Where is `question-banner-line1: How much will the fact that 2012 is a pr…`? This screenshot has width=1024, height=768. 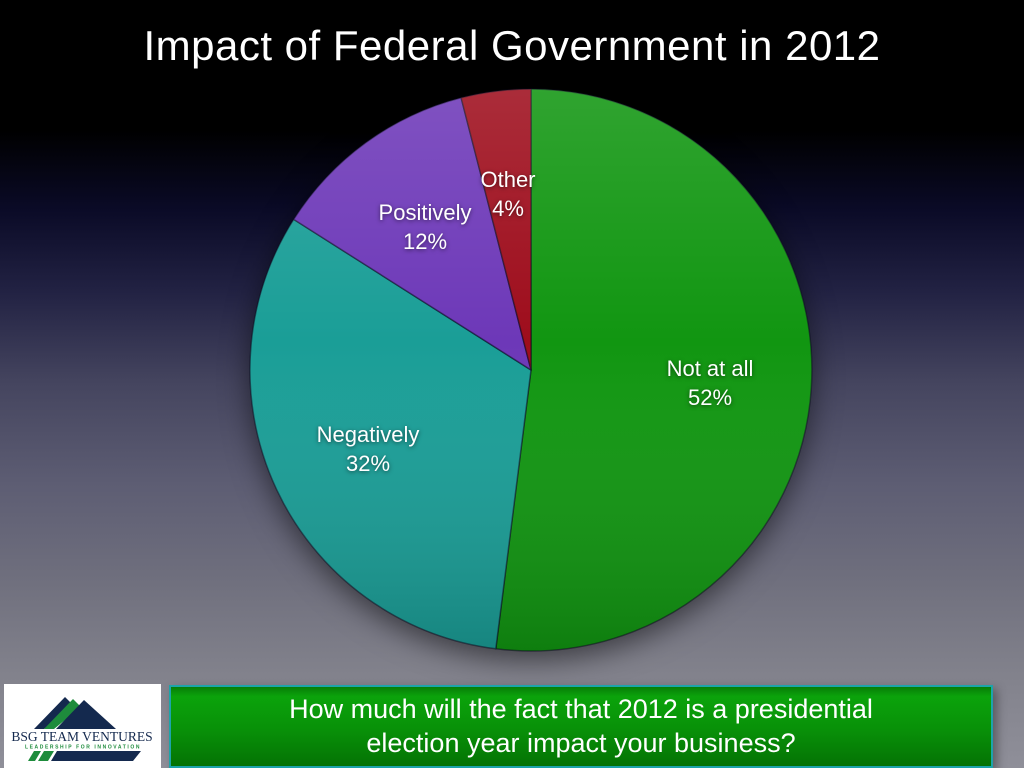 question-banner-line1: How much will the fact that 2012 is a pr… is located at coordinates (581, 709).